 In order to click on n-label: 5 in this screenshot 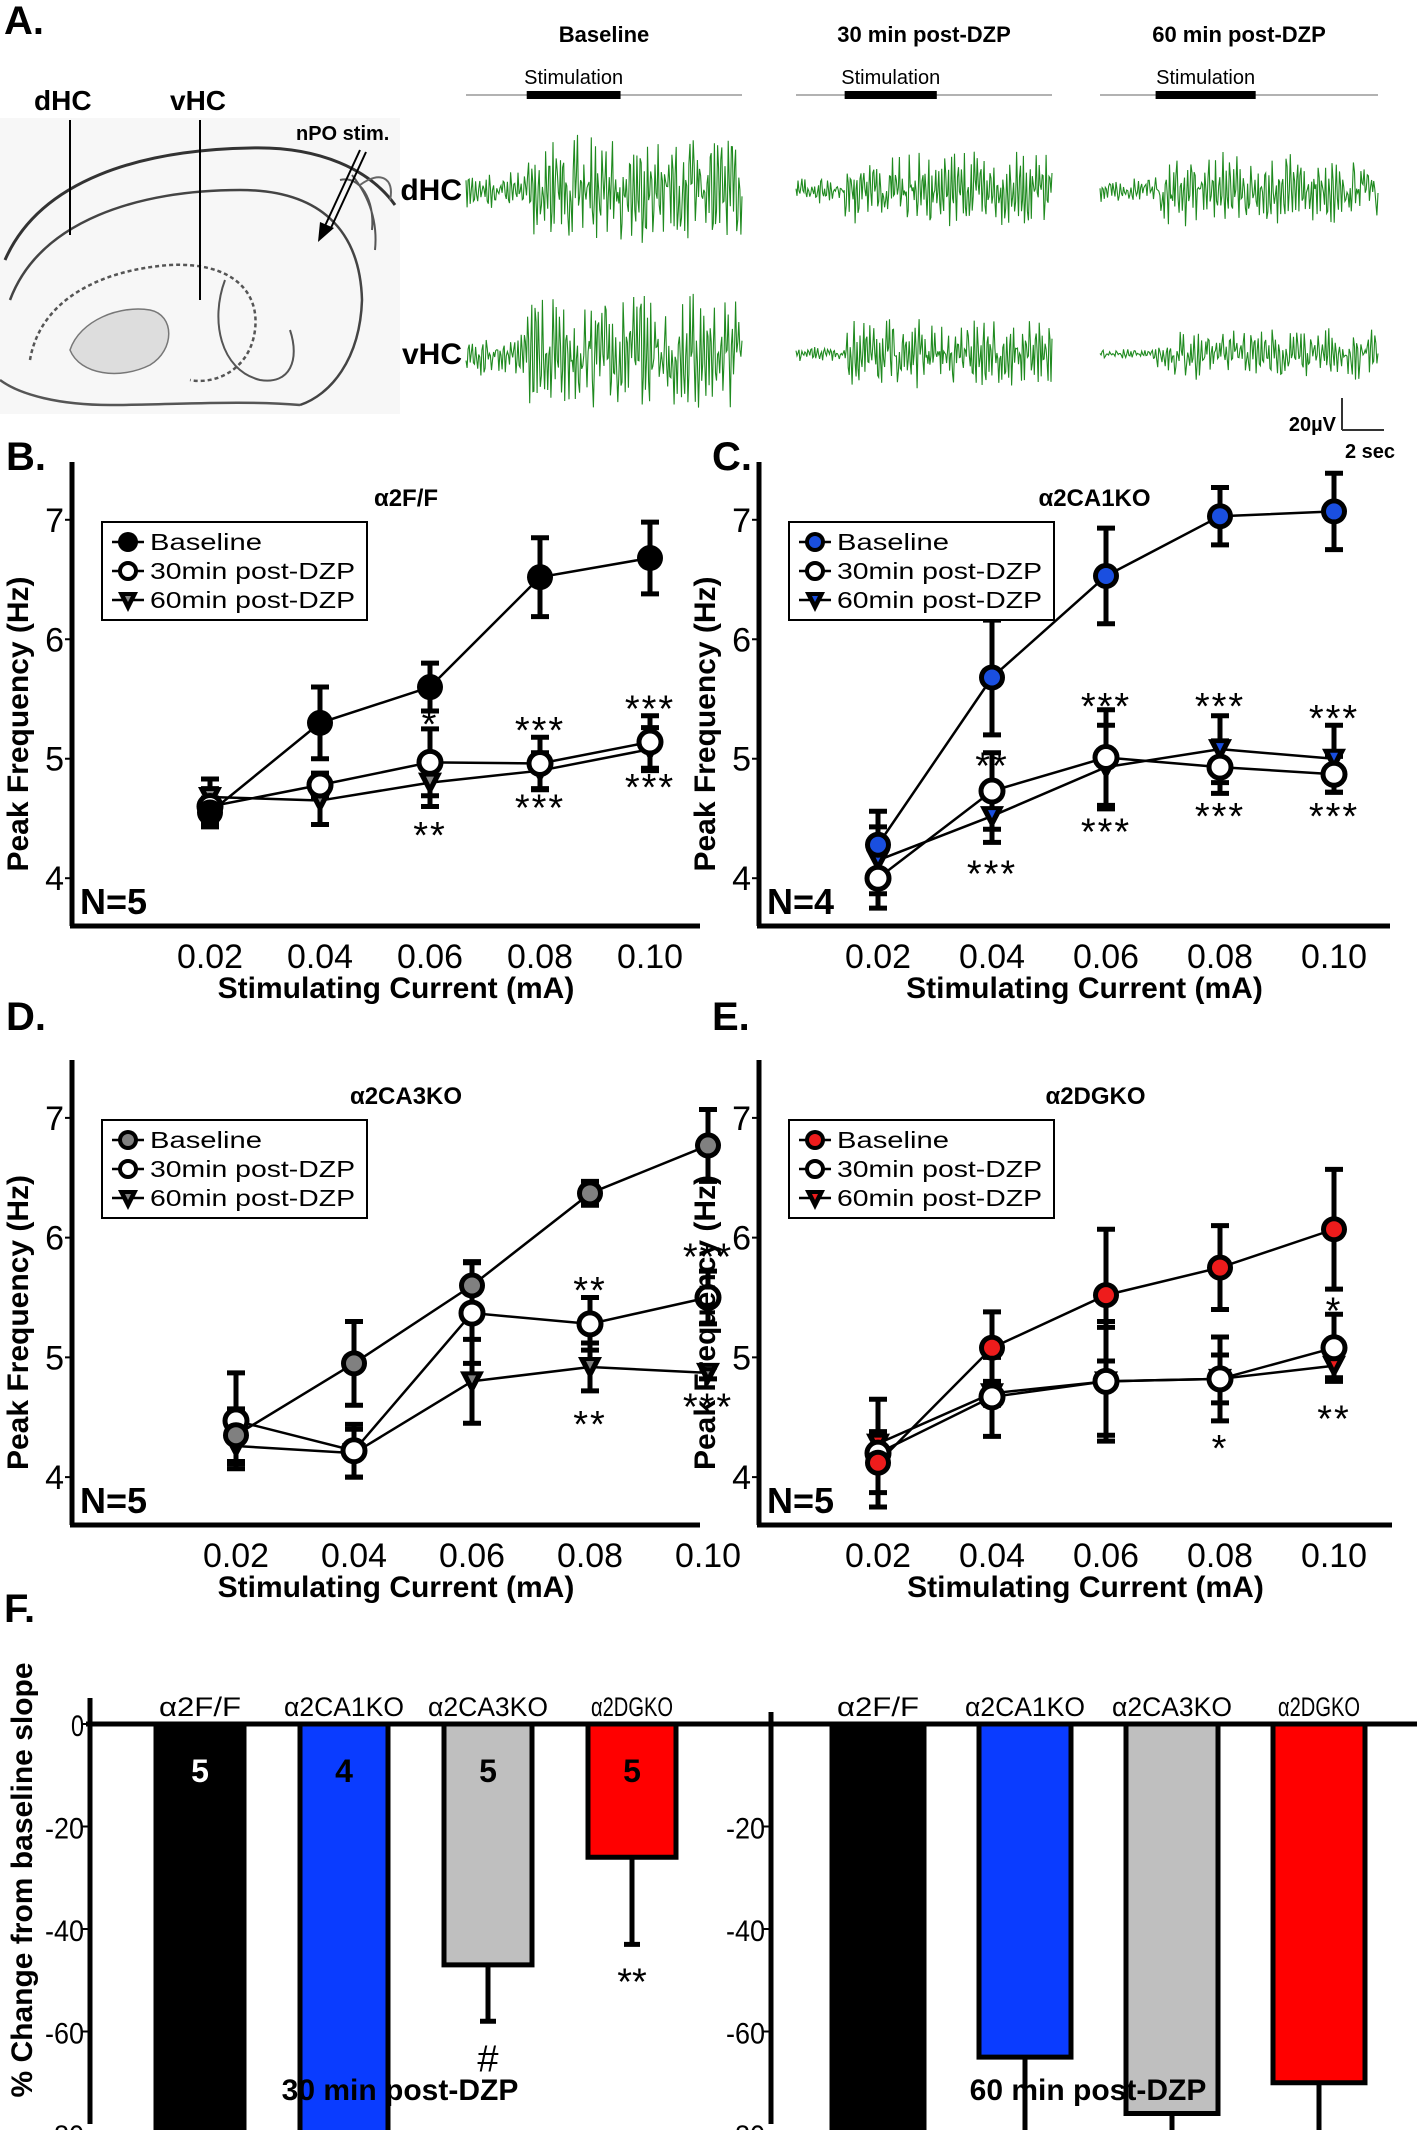, I will do `click(488, 1771)`.